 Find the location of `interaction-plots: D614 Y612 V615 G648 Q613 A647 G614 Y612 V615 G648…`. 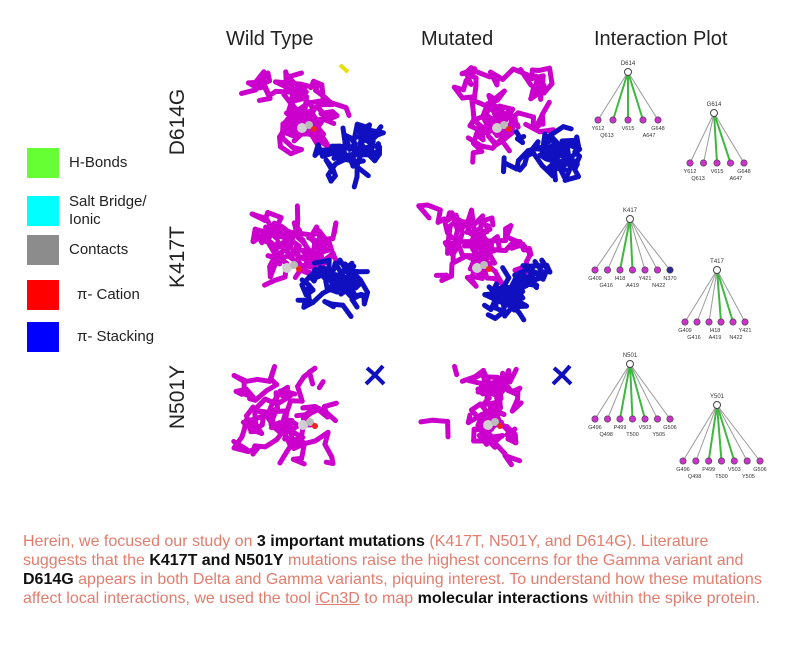

interaction-plots: D614 Y612 V615 G648 Q613 A647 G614 Y612 V615 G648… is located at coordinates (677, 270).